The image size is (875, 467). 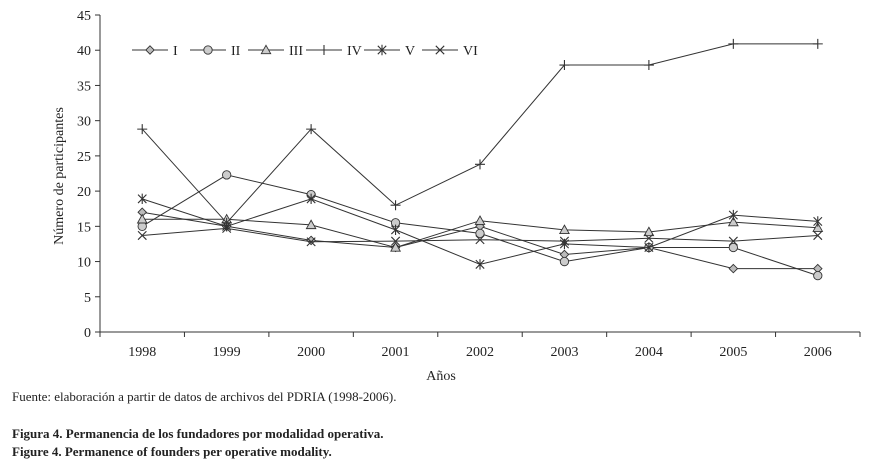 I want to click on x-tick-label: 2005, so click(x=733, y=352).